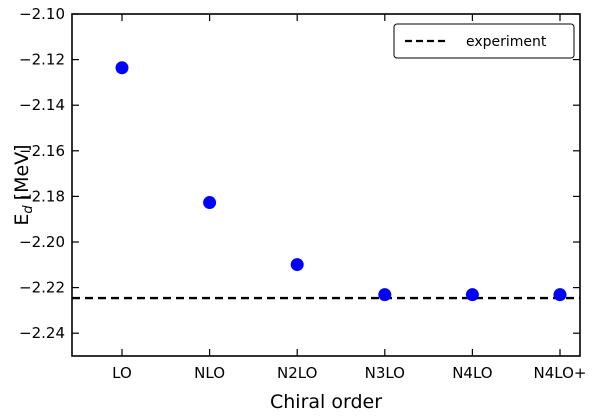  Describe the element at coordinates (209, 373) in the screenshot. I see `x-tick-label: NLO` at that location.